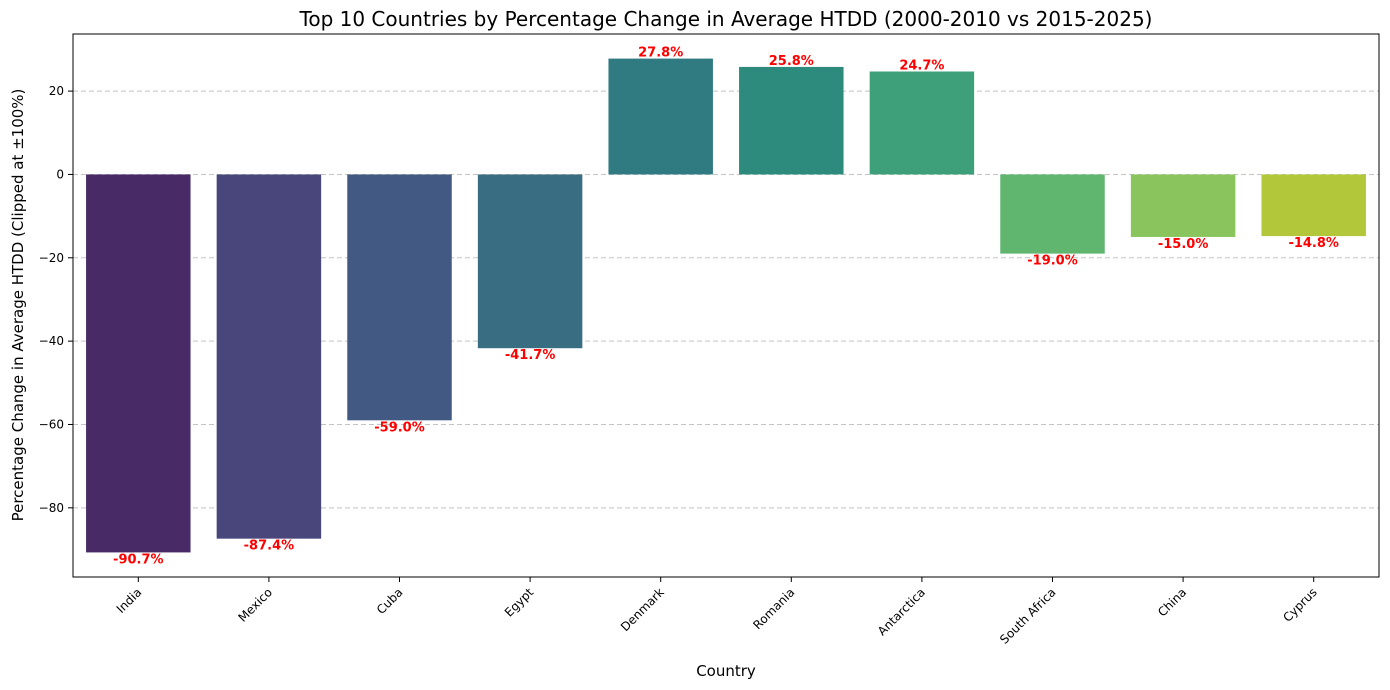  What do you see at coordinates (56, 91) in the screenshot?
I see `y-tick-label: 20` at bounding box center [56, 91].